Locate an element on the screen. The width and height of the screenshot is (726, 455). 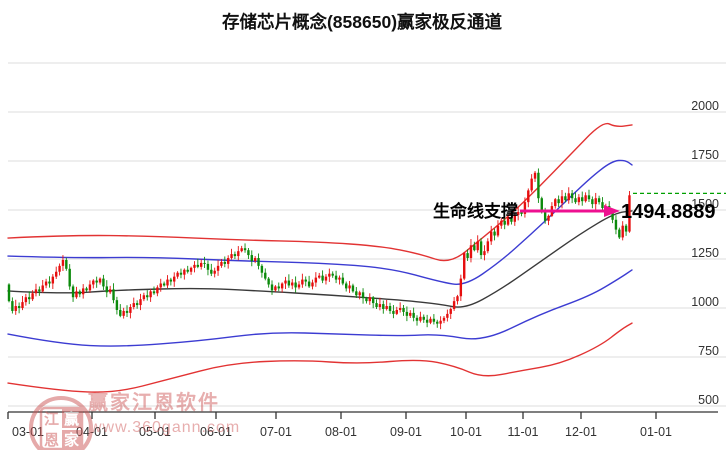
x-axis-label: 11-01 is located at coordinates (522, 432).